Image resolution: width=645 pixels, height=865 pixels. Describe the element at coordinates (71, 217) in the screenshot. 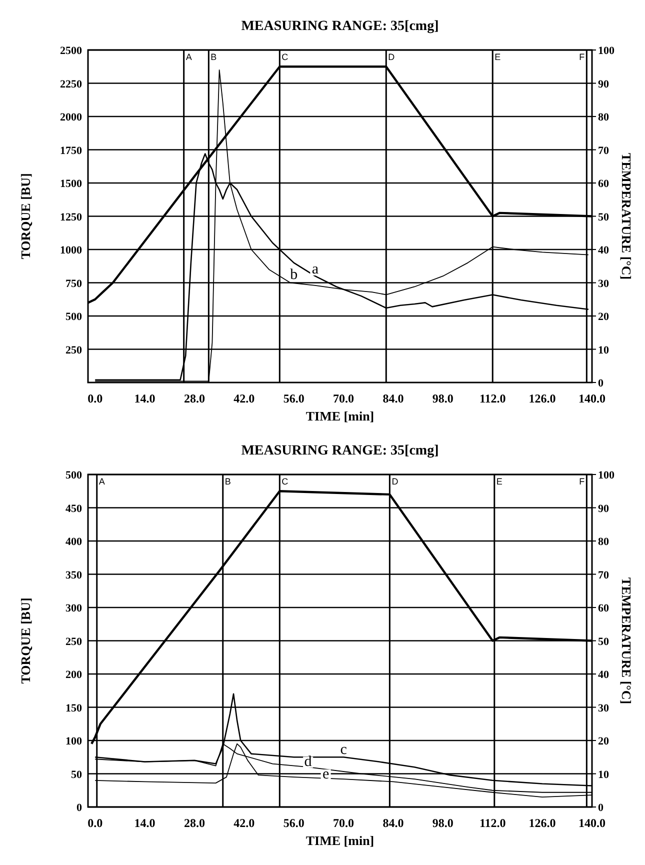

I see `y-tick-label: 1250` at that location.